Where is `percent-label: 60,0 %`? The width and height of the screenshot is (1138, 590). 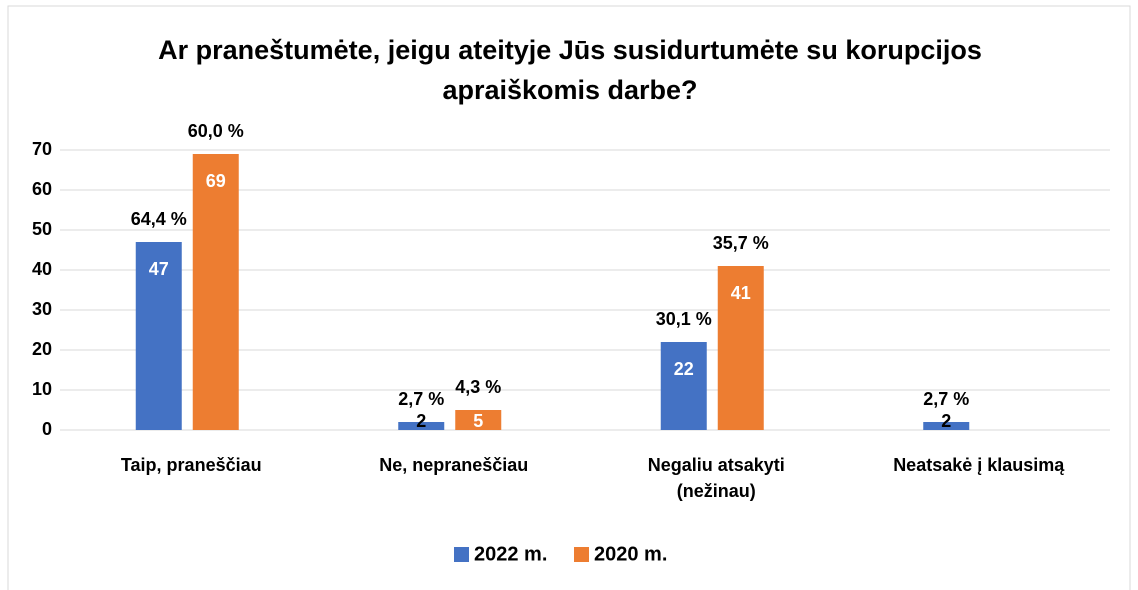 percent-label: 60,0 % is located at coordinates (216, 131).